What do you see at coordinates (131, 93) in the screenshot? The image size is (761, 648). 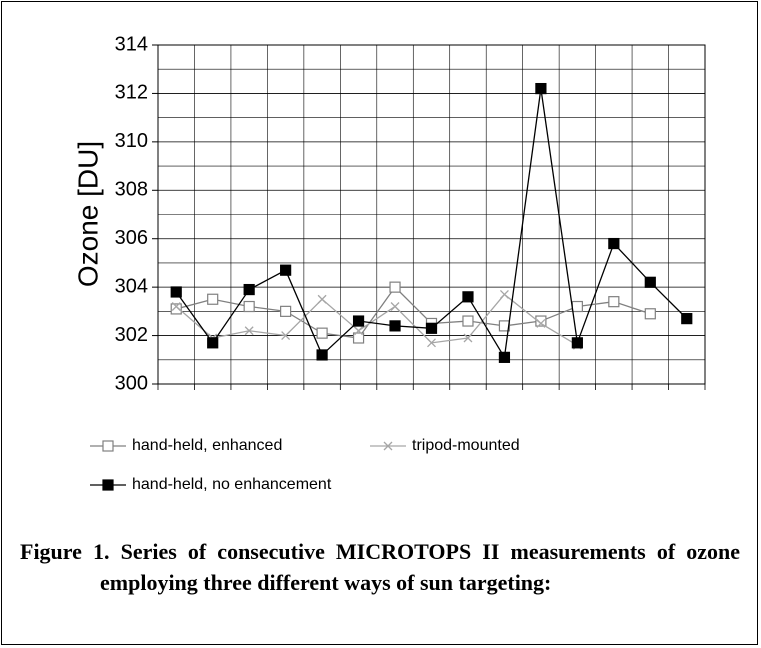 I see `y-tick-label: 312` at bounding box center [131, 93].